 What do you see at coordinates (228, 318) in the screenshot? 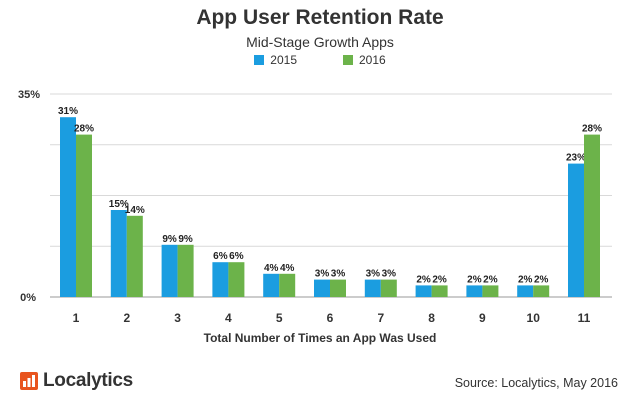
I see `x-tick-label: 4` at bounding box center [228, 318].